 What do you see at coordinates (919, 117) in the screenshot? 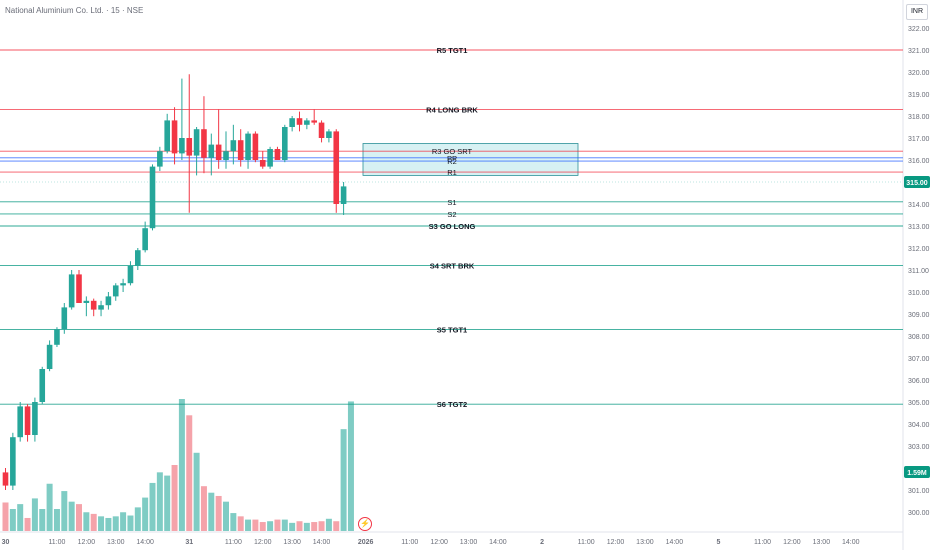
I see `price-tick-label: 318.00` at bounding box center [919, 117].